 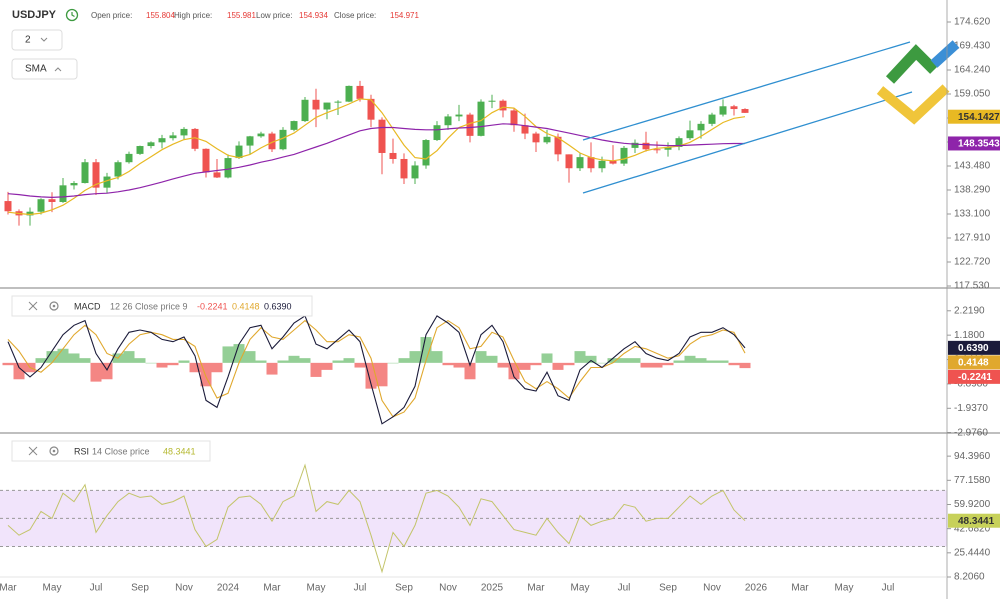 What do you see at coordinates (72, 15) in the screenshot?
I see `clock-icon` at bounding box center [72, 15].